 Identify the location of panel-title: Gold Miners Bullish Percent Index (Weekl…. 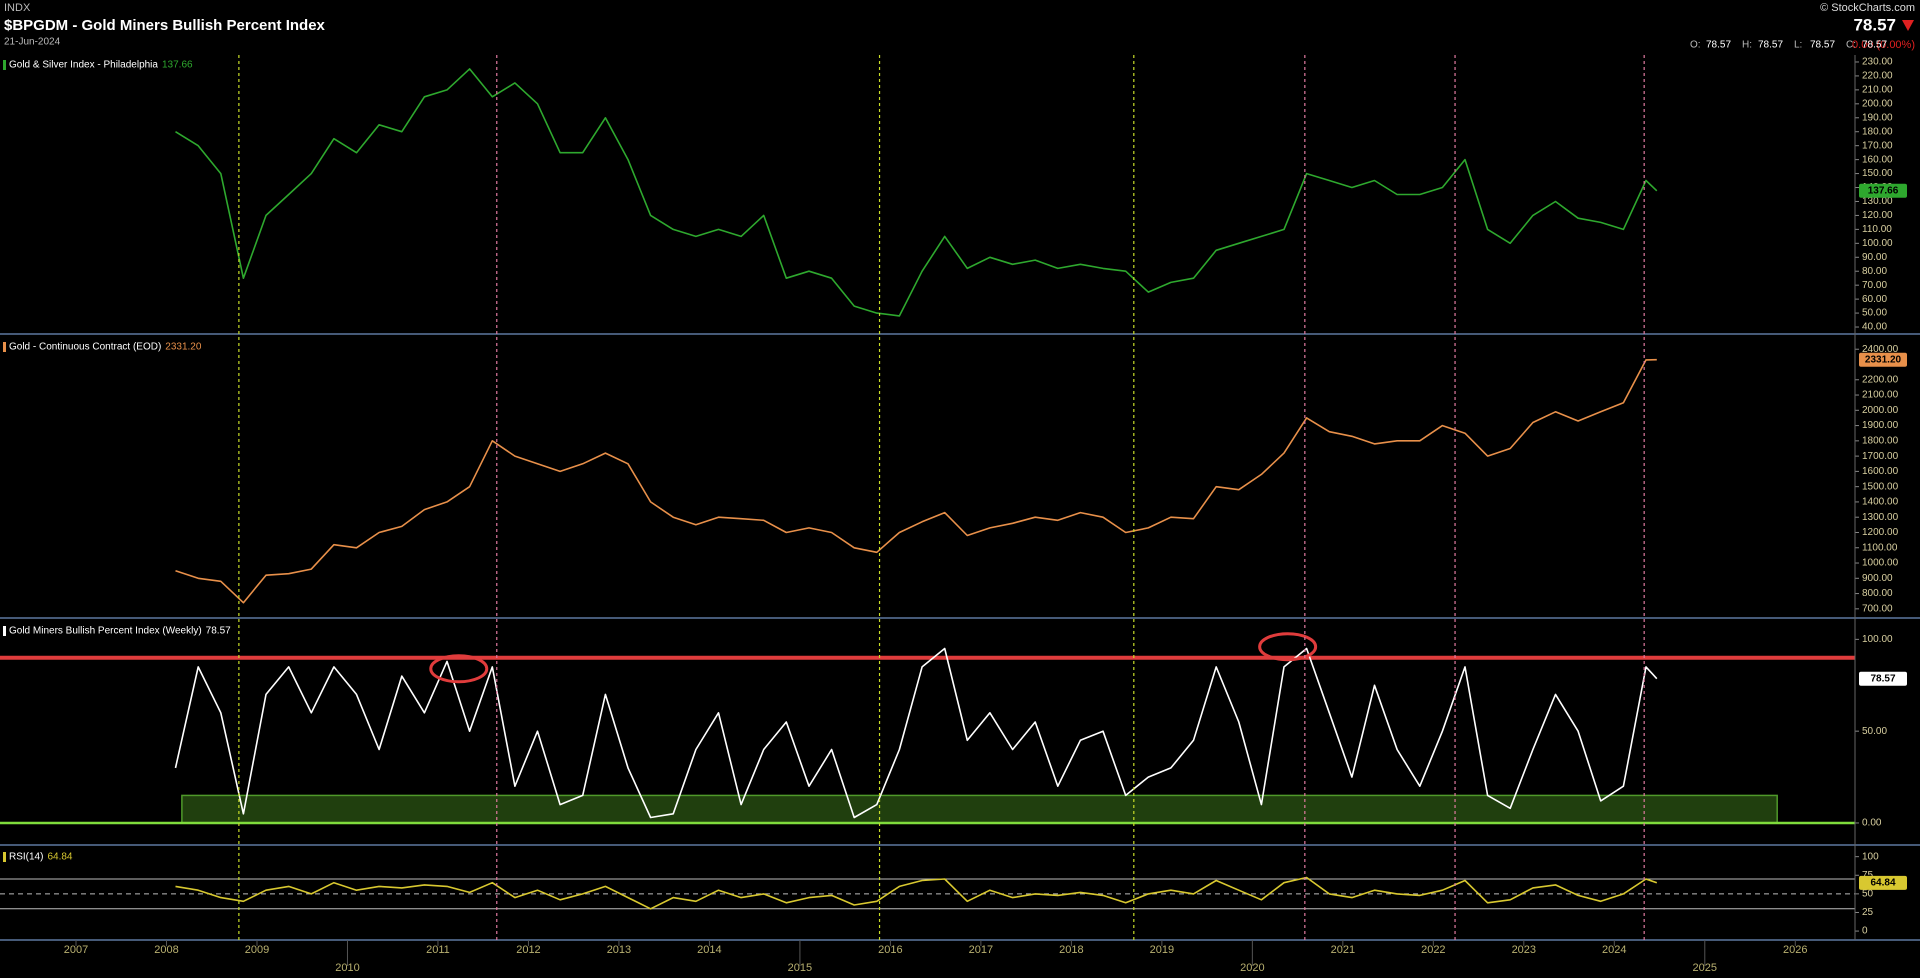
(105, 631).